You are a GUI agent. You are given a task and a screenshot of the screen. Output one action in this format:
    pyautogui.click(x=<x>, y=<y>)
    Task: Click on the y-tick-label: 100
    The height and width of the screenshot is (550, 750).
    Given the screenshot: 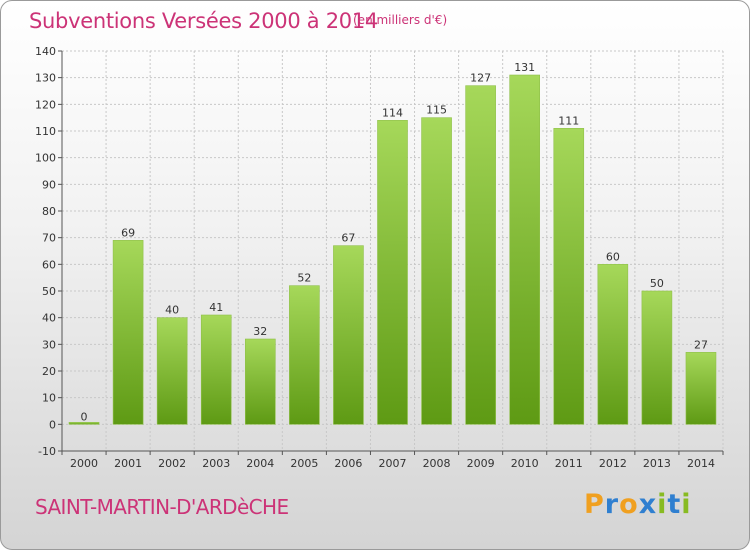 What is the action you would take?
    pyautogui.click(x=45, y=158)
    